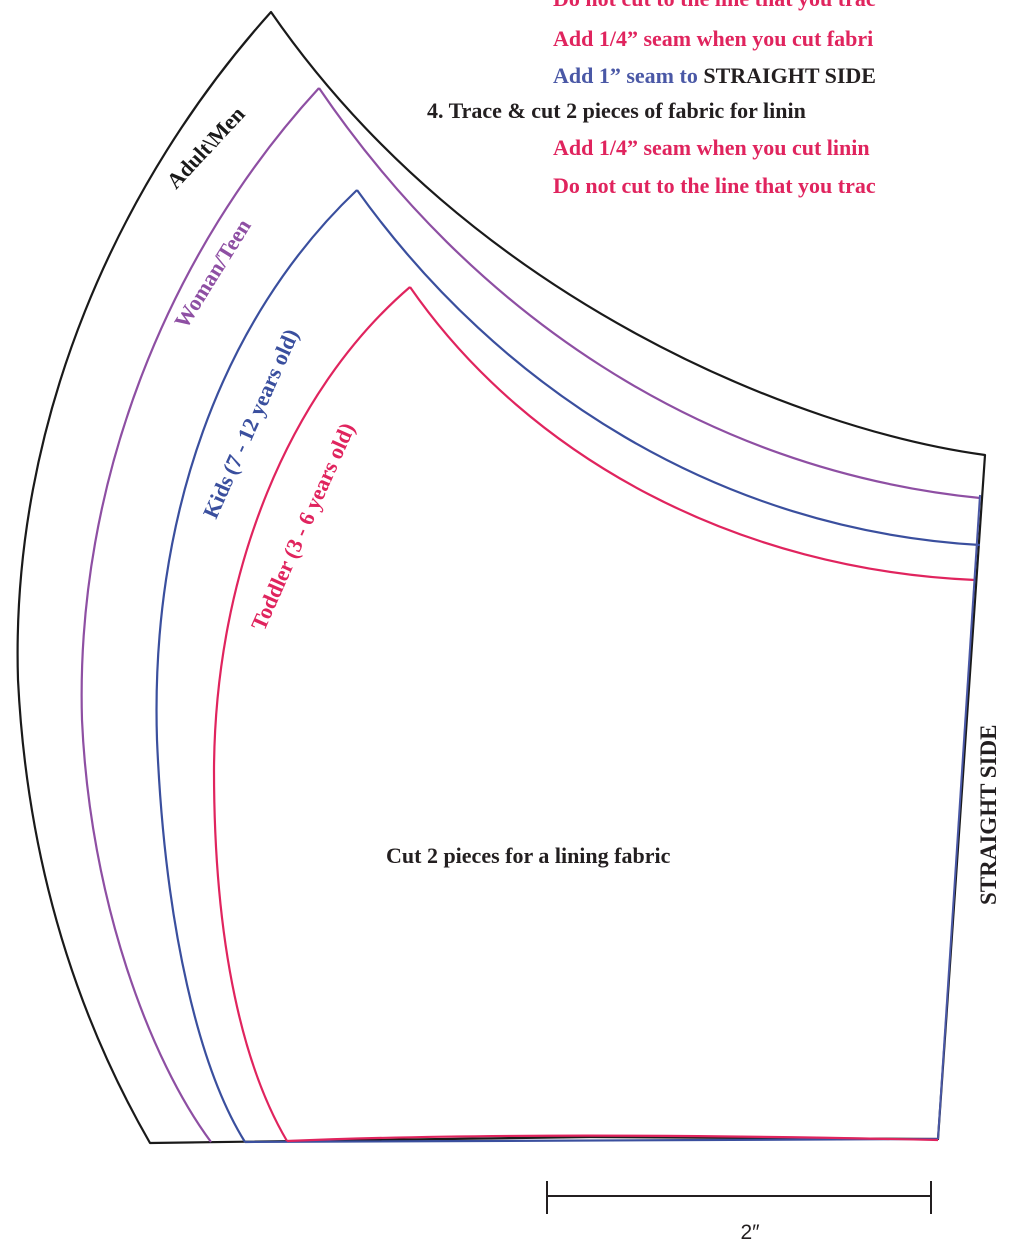 The height and width of the screenshot is (1245, 1012). I want to click on instruction-line-1: Do not cut to the line that you trac, so click(714, 5).